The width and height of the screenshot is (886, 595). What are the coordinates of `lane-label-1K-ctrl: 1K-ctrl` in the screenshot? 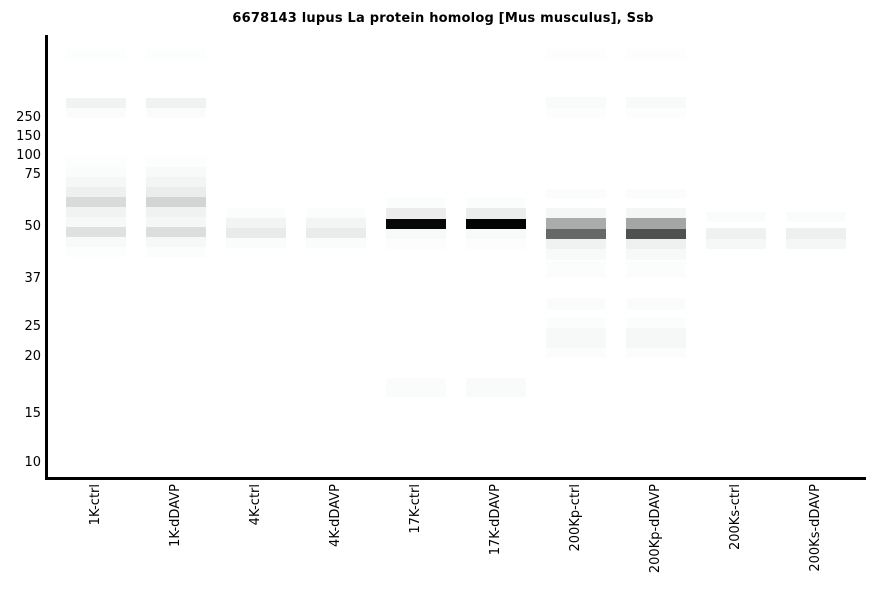 It's located at (95, 505).